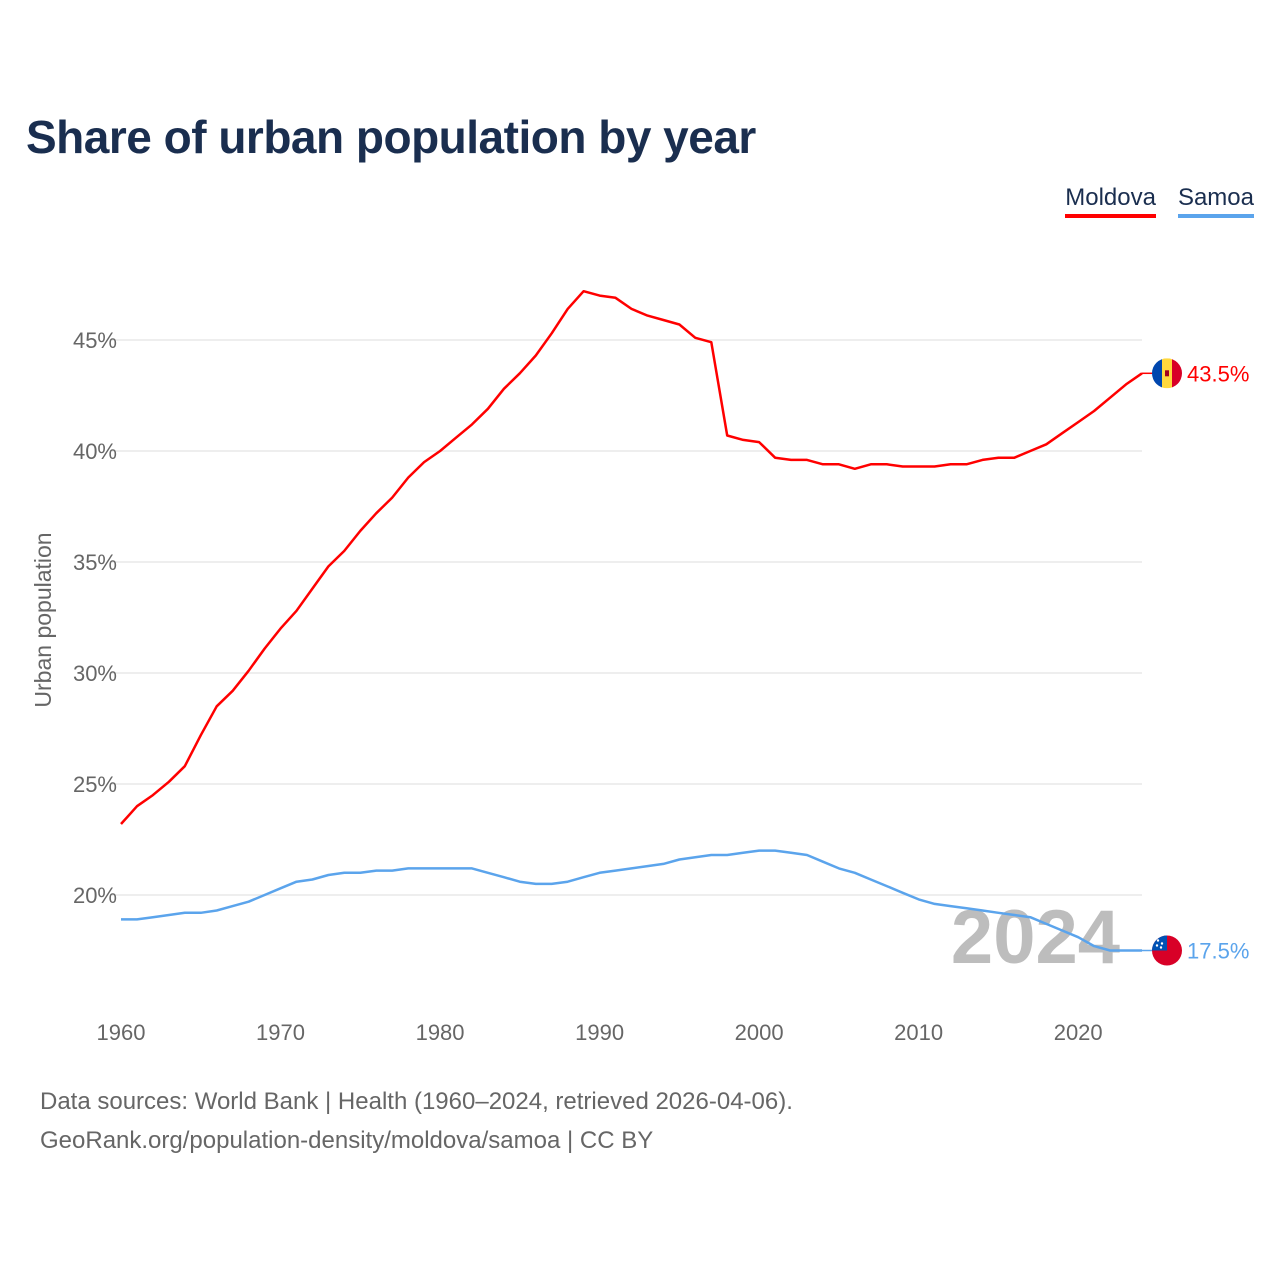  I want to click on y-tick-label: 40%, so click(95, 451).